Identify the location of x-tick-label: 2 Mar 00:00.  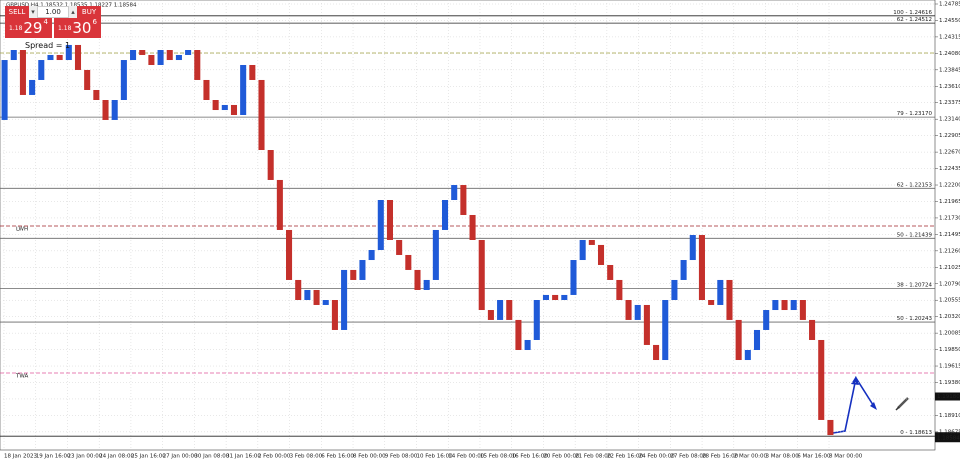
(751, 457).